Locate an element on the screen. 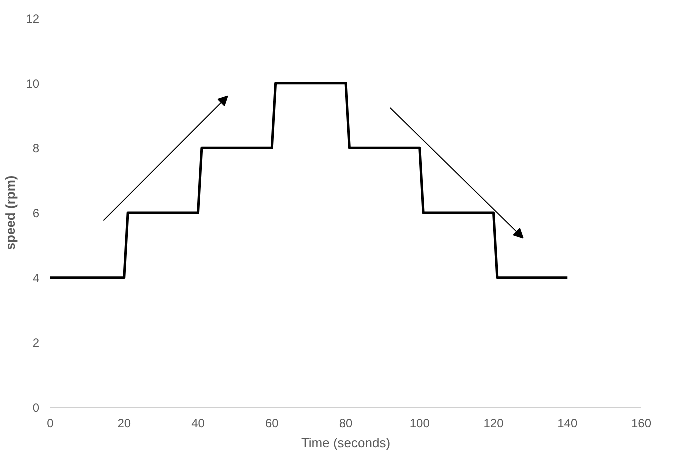  y-tick-label: 0 is located at coordinates (36, 408).